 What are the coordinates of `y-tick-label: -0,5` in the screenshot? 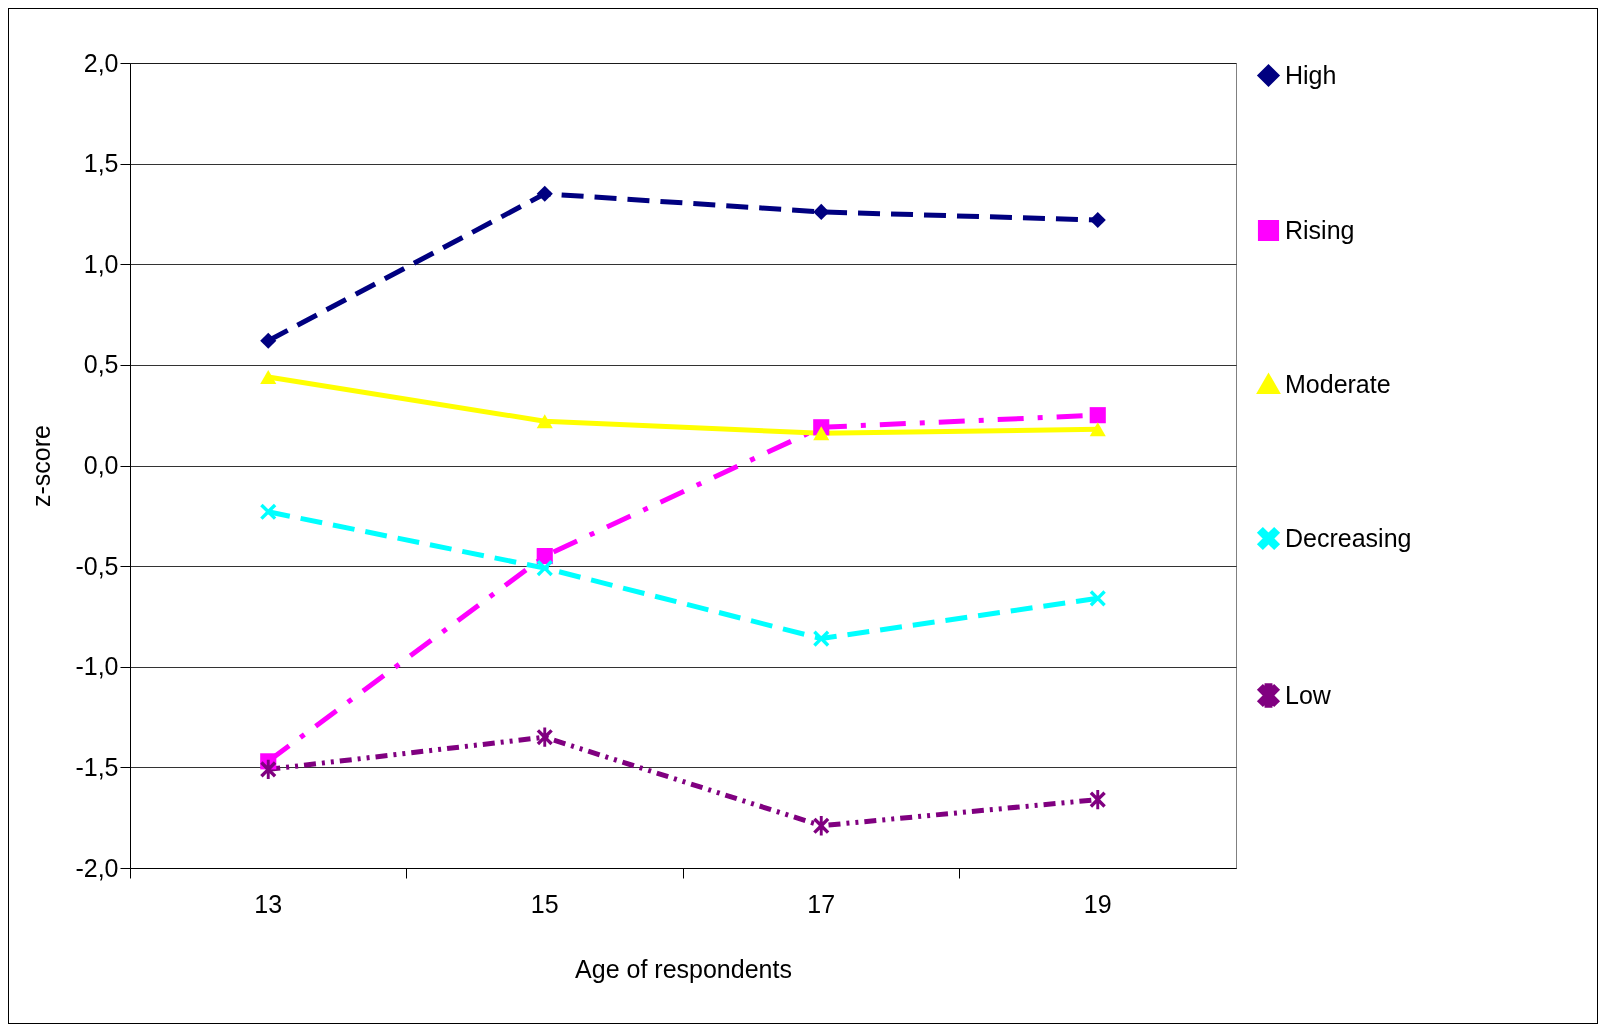 It's located at (97, 565).